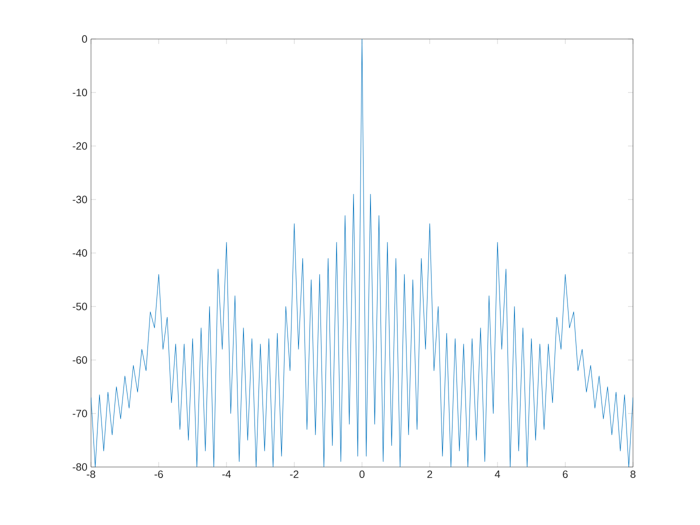 This screenshot has width=700, height=525. Describe the element at coordinates (294, 474) in the screenshot. I see `x-tick-label: -2` at that location.